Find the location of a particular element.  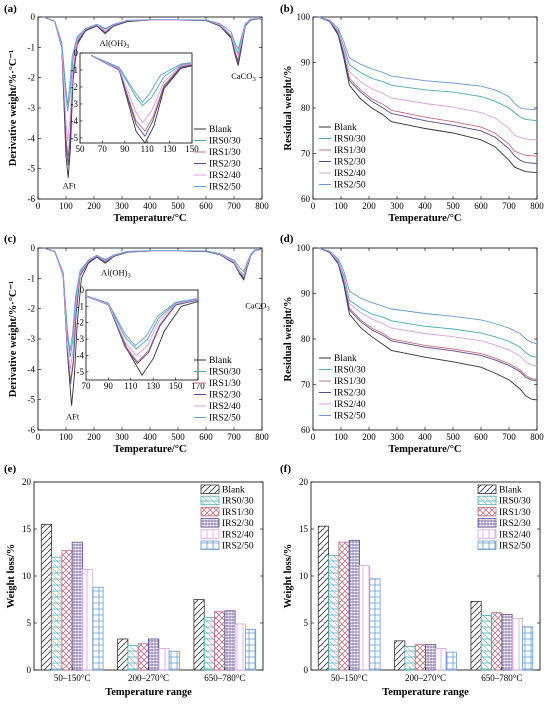

panel-label: (f) is located at coordinates (285, 469).